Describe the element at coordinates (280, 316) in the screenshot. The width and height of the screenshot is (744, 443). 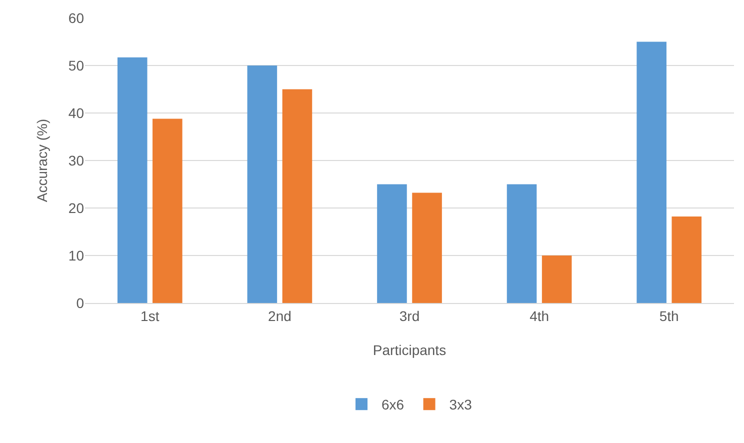
I see `x-tick-label: 2nd` at that location.